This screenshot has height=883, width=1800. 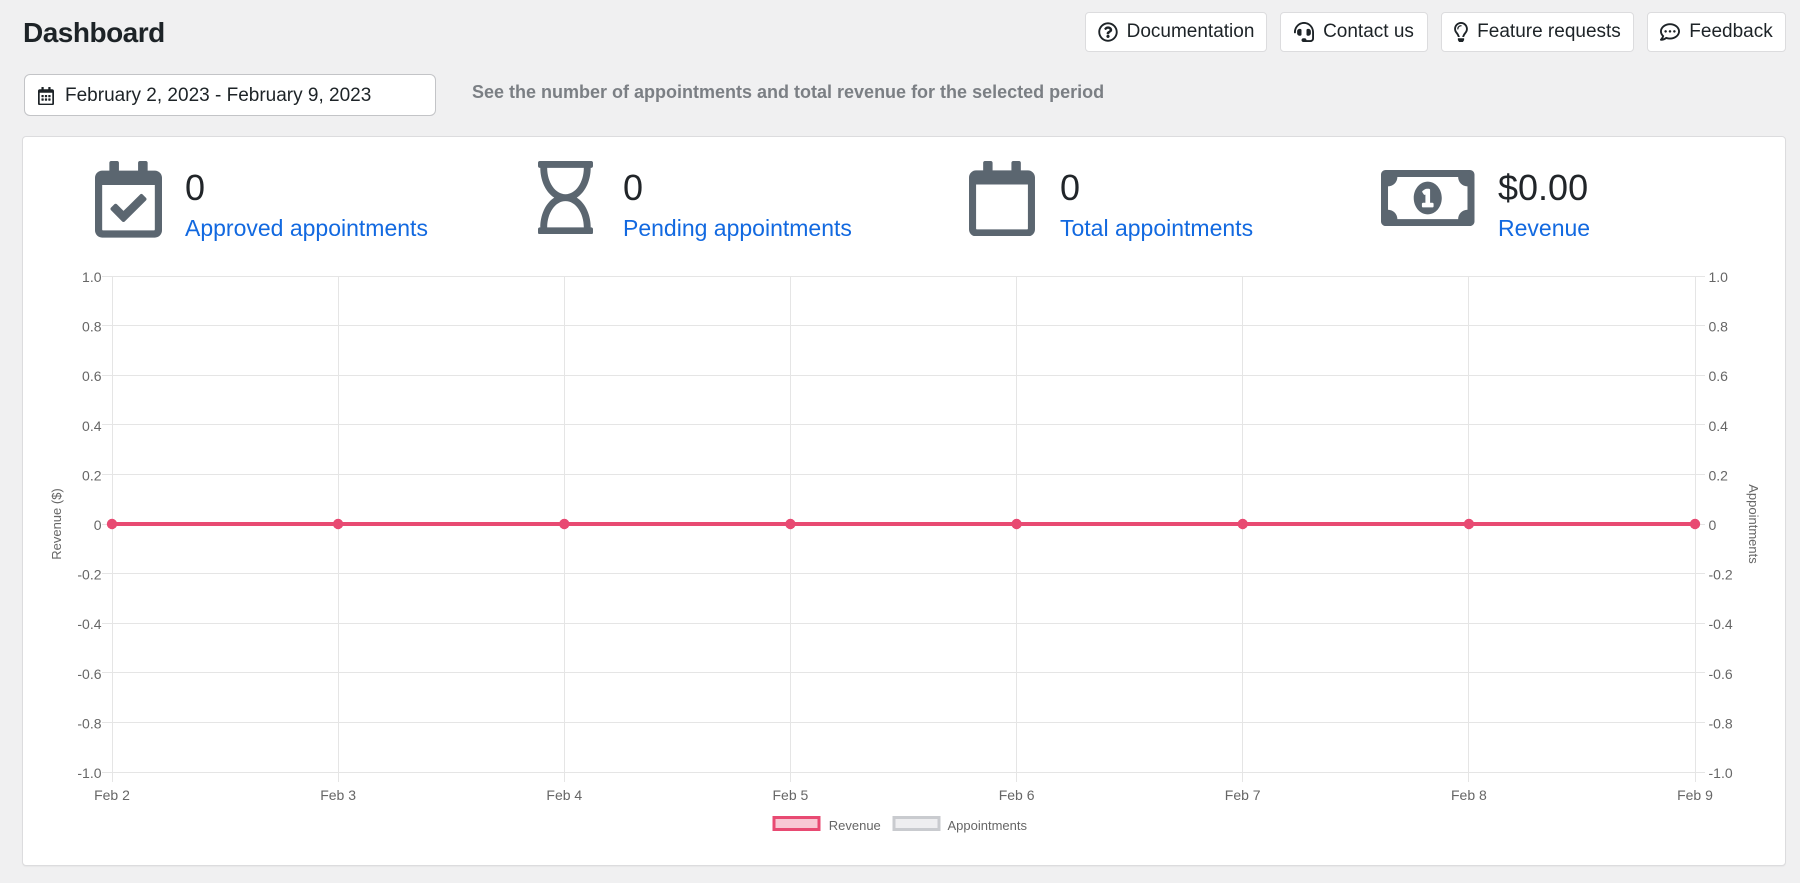 I want to click on svg-text: Revenue ($), so click(x=56, y=524).